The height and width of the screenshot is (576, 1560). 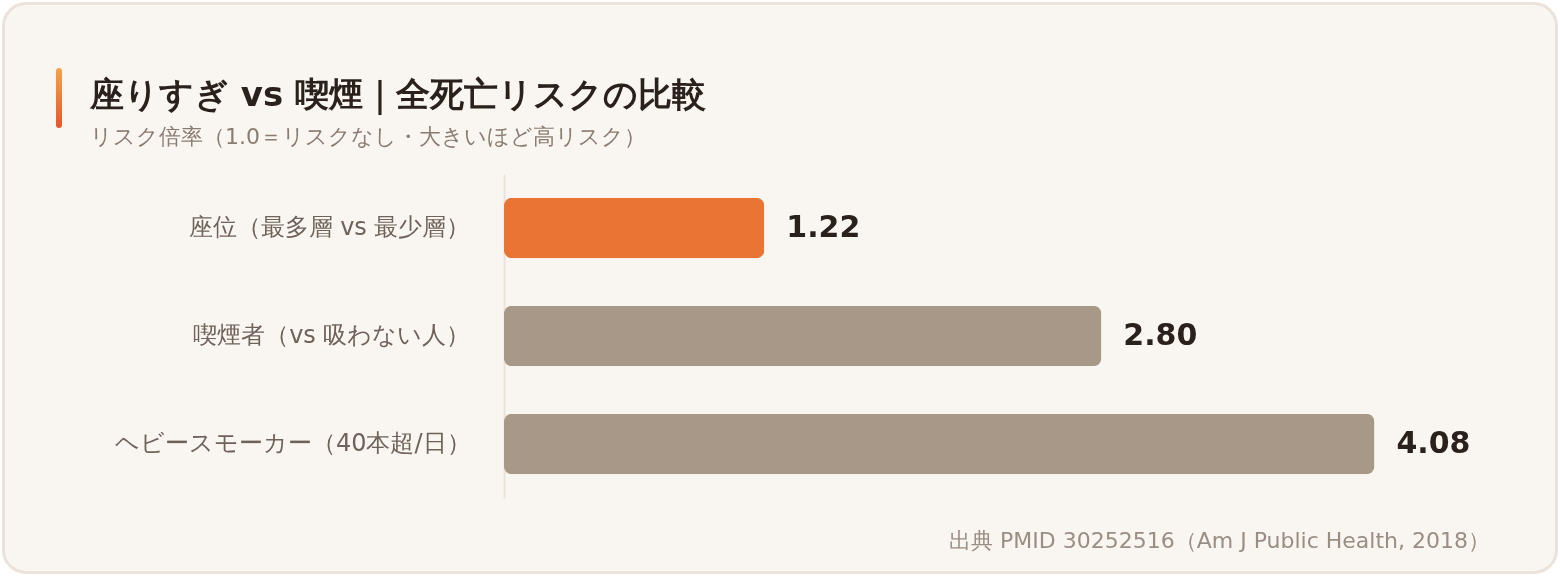 I want to click on chart-subtitle: リスク倍率（1.0＝リスクなし・大きいほど高リスク）, so click(x=368, y=136).